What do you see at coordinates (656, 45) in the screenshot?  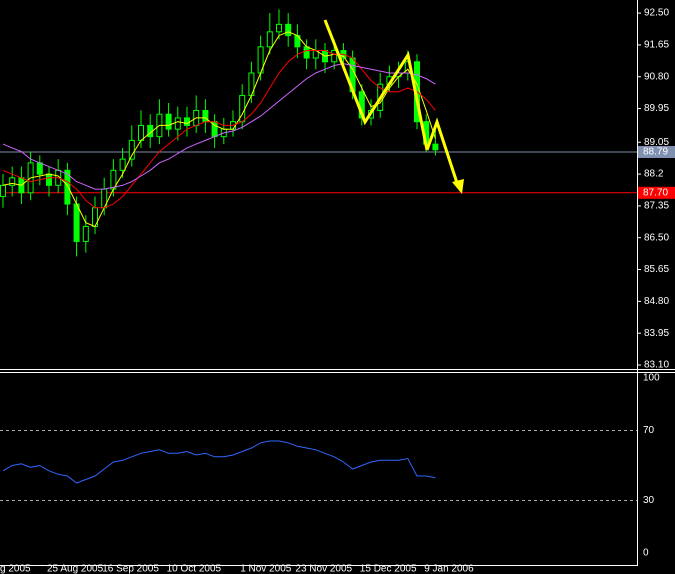 I see `y-tick-label: 91.65` at bounding box center [656, 45].